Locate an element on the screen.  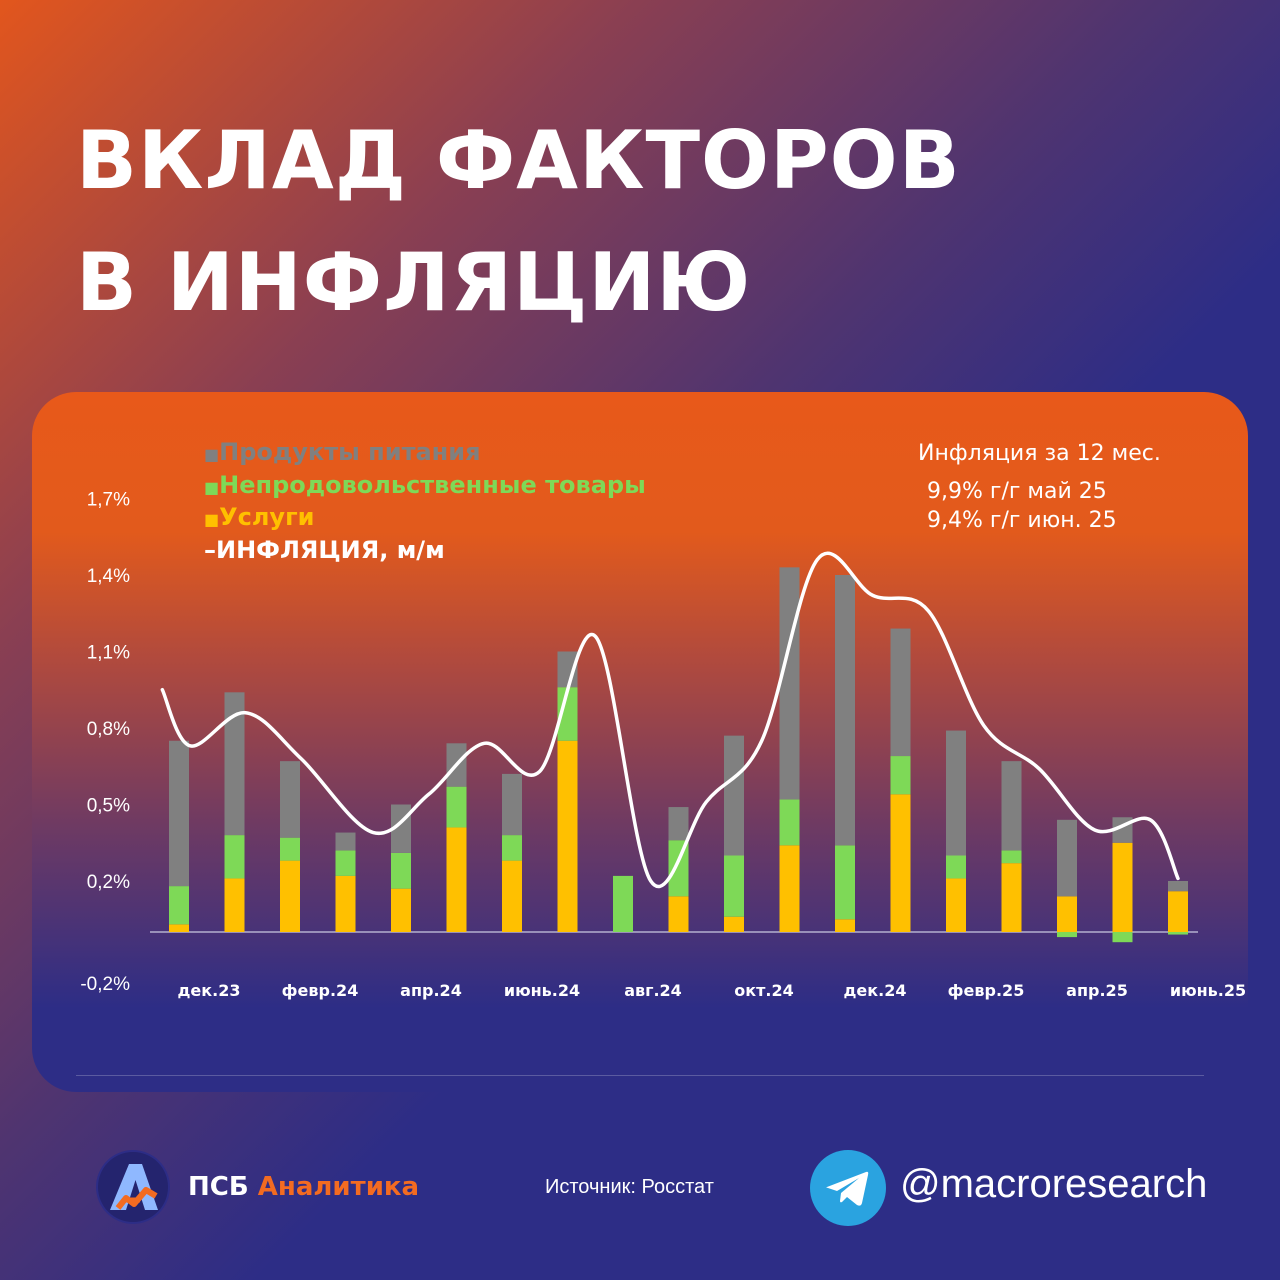
legend-item: ■Услуги is located at coordinates (259, 517).